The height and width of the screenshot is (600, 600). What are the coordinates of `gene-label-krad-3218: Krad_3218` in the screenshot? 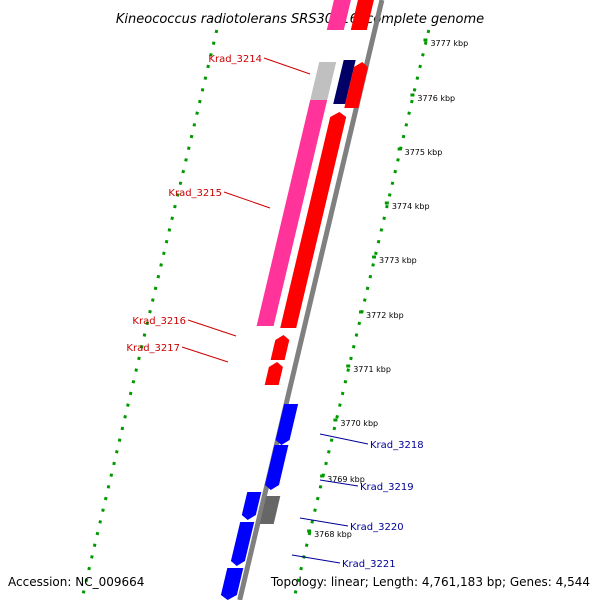 It's located at (397, 445).